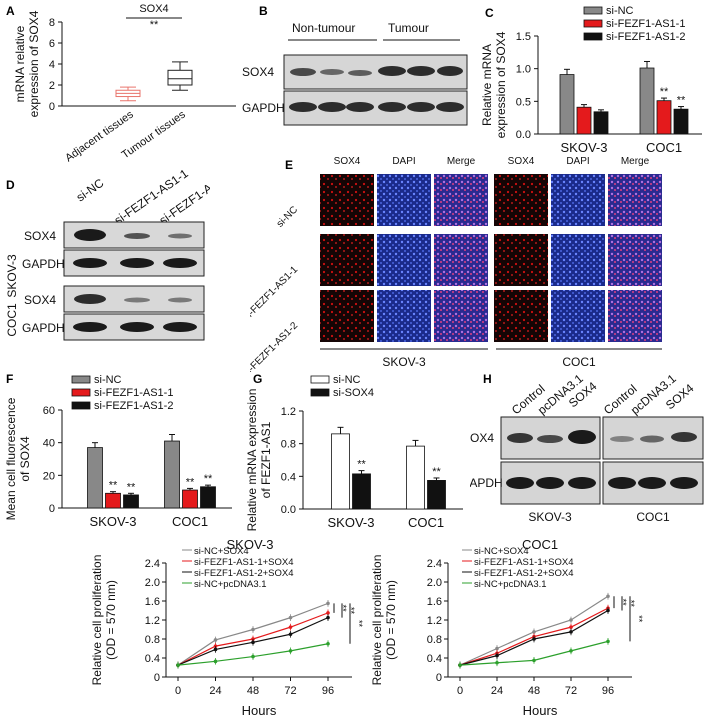  What do you see at coordinates (52, 44) in the screenshot?
I see `y-tick-label: 6` at bounding box center [52, 44].